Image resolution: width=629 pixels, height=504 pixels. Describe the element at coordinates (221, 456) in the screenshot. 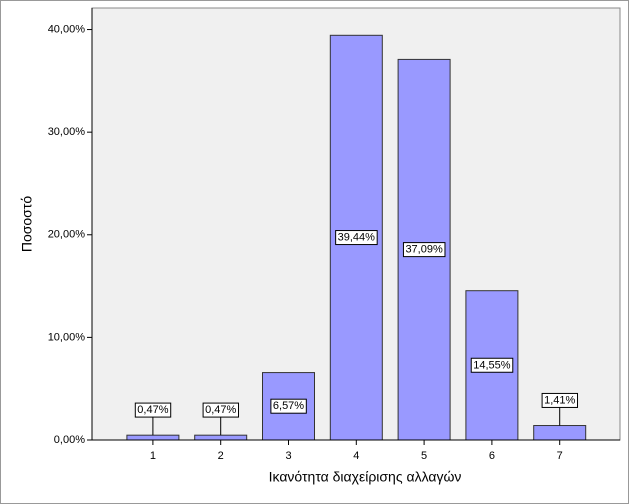

I see `x-tick-label: 2` at that location.